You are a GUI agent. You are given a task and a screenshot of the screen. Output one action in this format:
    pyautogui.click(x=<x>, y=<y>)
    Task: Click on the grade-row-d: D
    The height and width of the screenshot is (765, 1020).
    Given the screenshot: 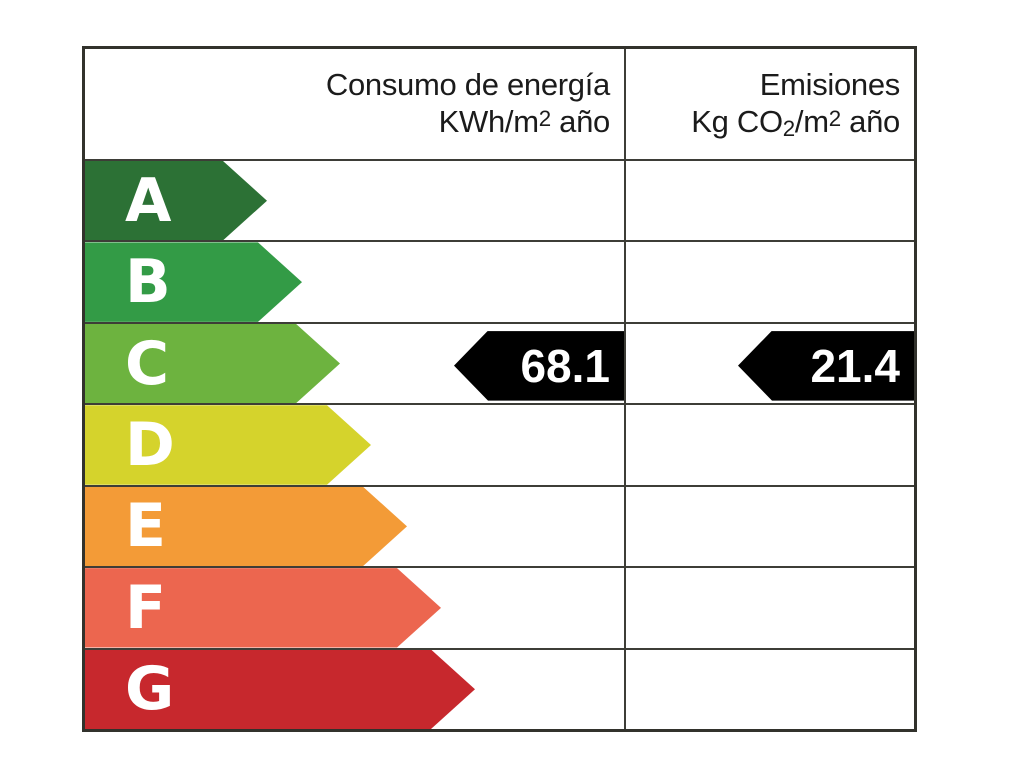 What is the action you would take?
    pyautogui.click(x=499, y=446)
    